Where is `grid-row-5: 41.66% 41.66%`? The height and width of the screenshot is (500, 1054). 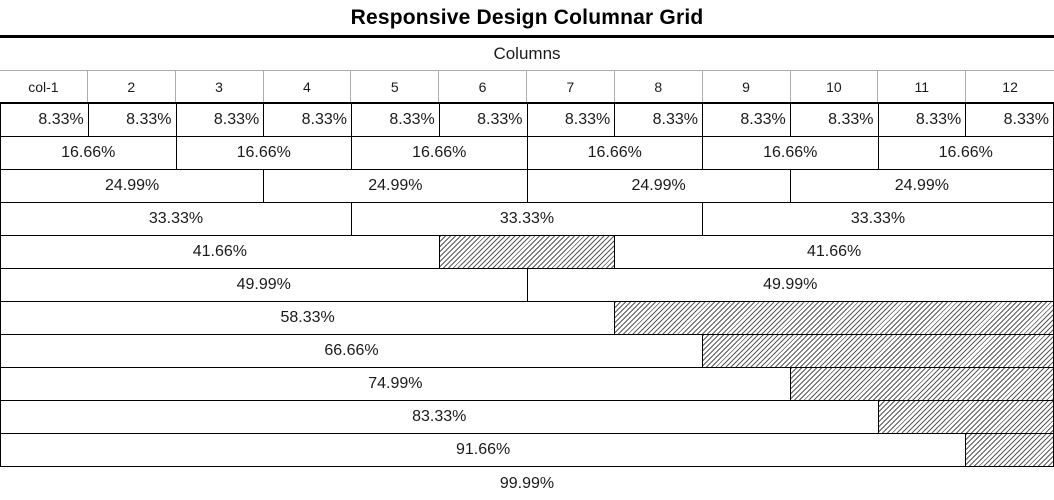
grid-row-5: 41.66% 41.66% is located at coordinates (527, 252).